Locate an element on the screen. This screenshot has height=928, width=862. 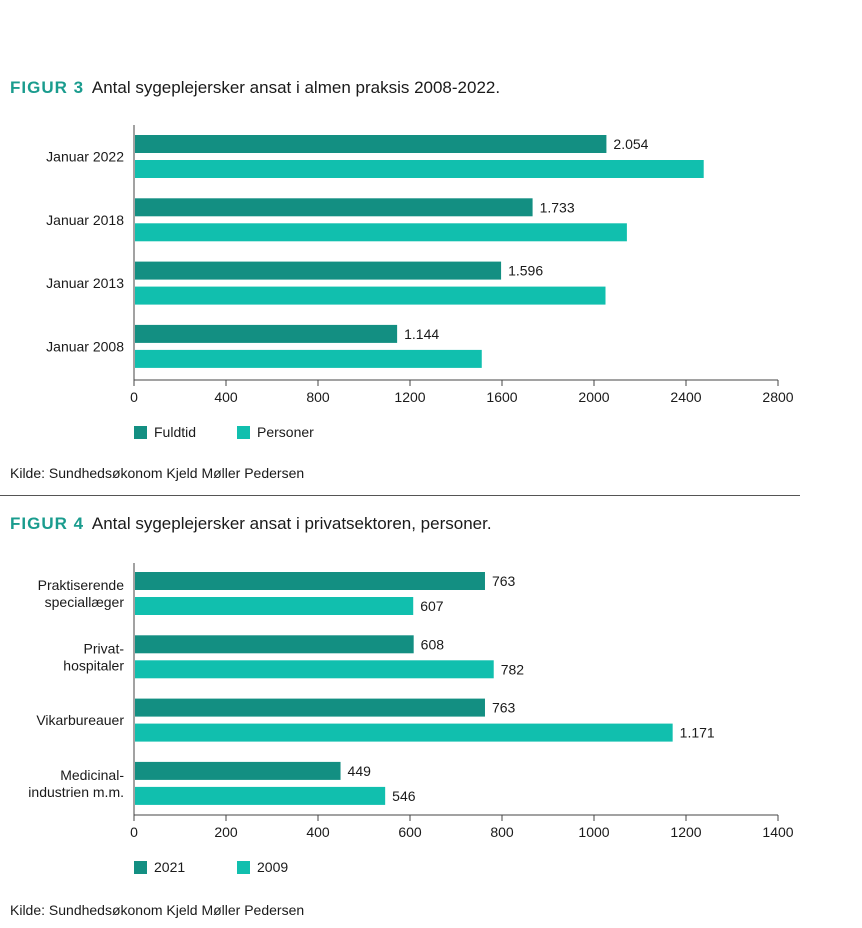
data-label: 1.596 is located at coordinates (525, 271).